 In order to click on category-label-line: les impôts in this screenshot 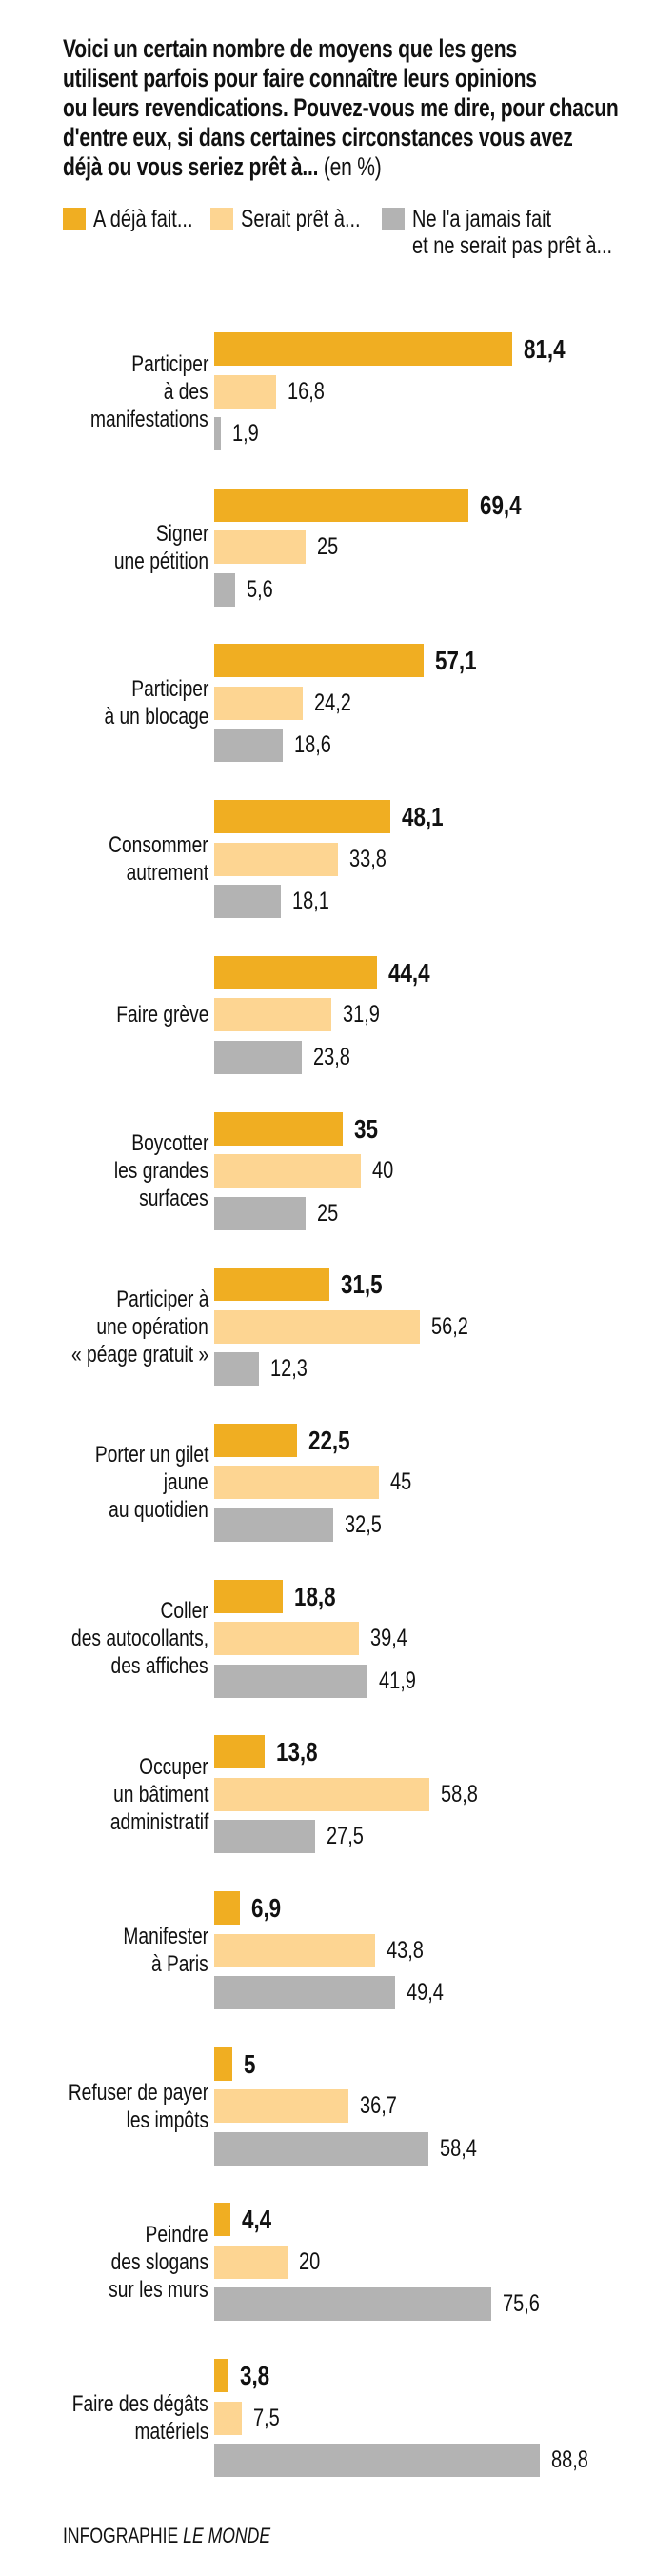, I will do `click(121, 2120)`.